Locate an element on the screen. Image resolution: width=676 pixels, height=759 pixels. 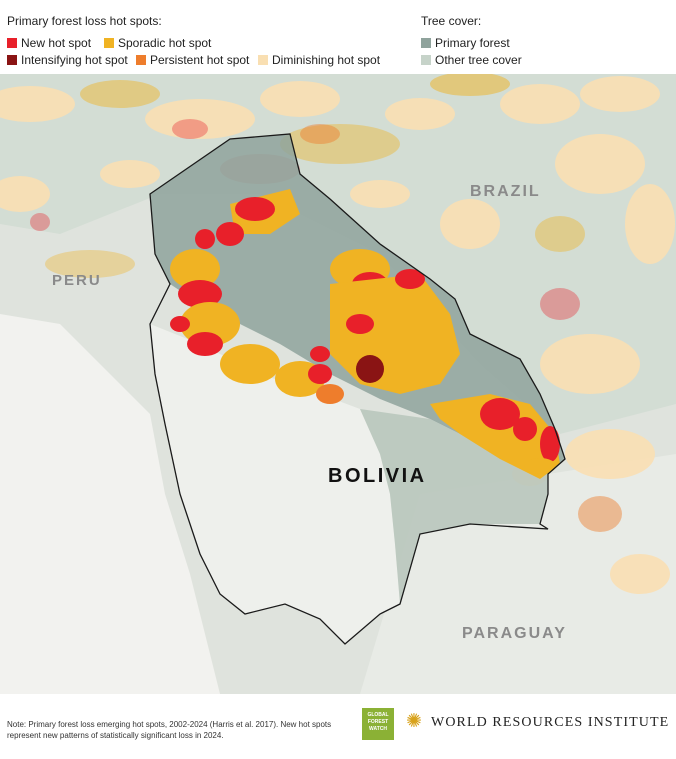
legend-item-primary-forest: Primary forest is located at coordinates (465, 43).